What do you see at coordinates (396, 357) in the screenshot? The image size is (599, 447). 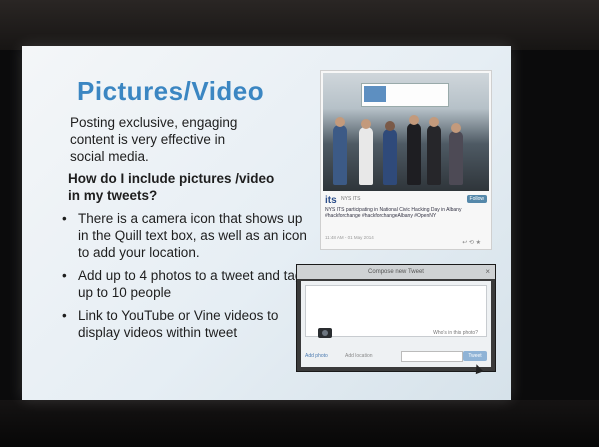 I see `compose-toolbar: Add photo Add location Tweet` at bounding box center [396, 357].